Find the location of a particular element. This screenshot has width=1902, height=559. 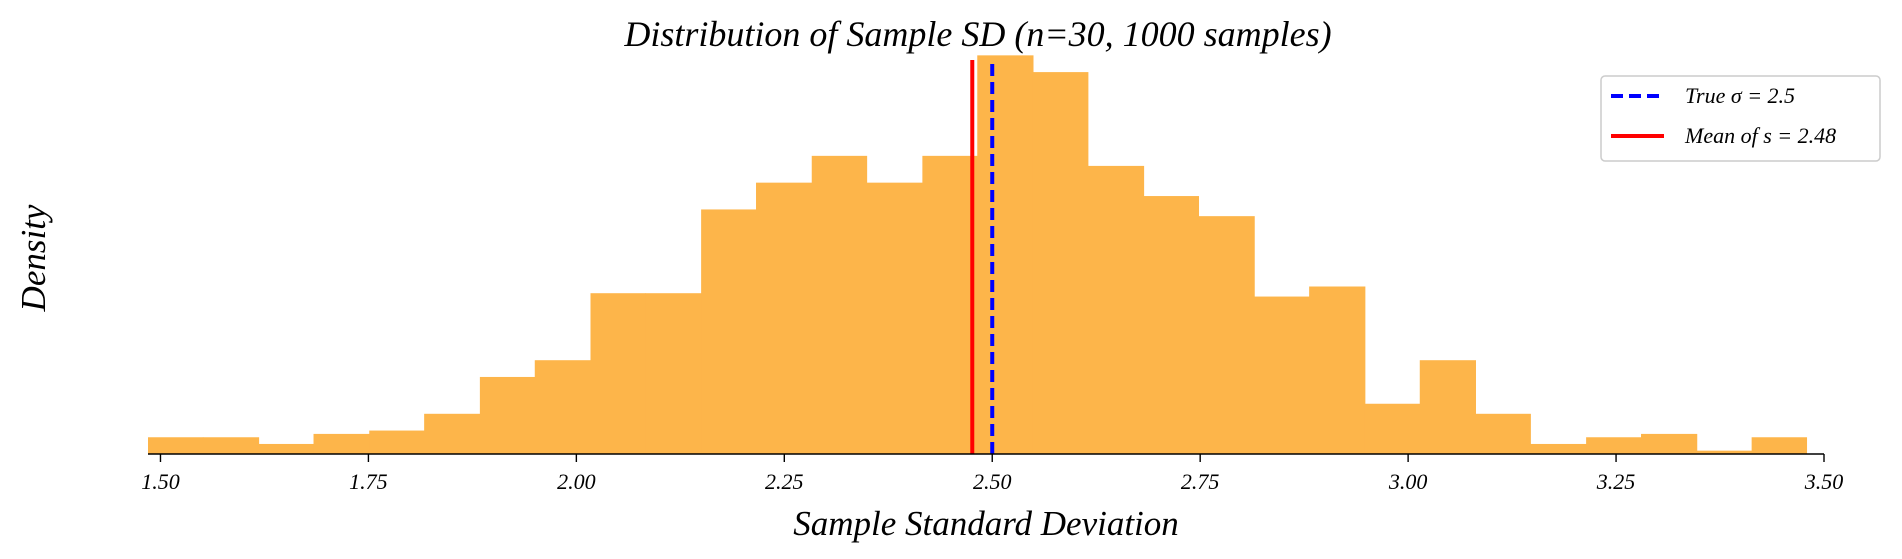

x-axis-label: Sample Standard Deviation is located at coordinates (986, 523).